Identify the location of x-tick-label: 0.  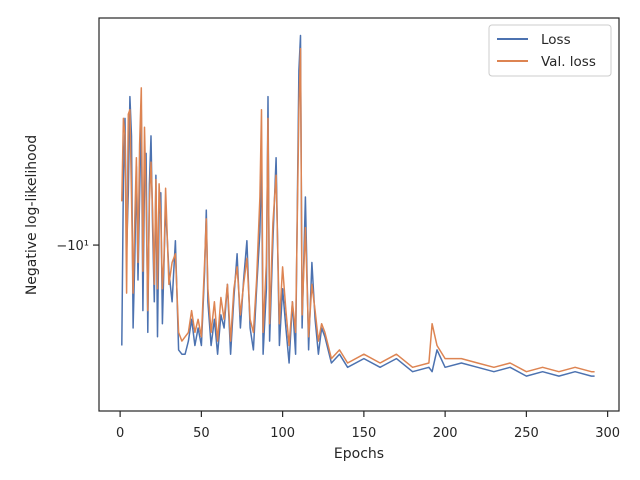
(120, 433).